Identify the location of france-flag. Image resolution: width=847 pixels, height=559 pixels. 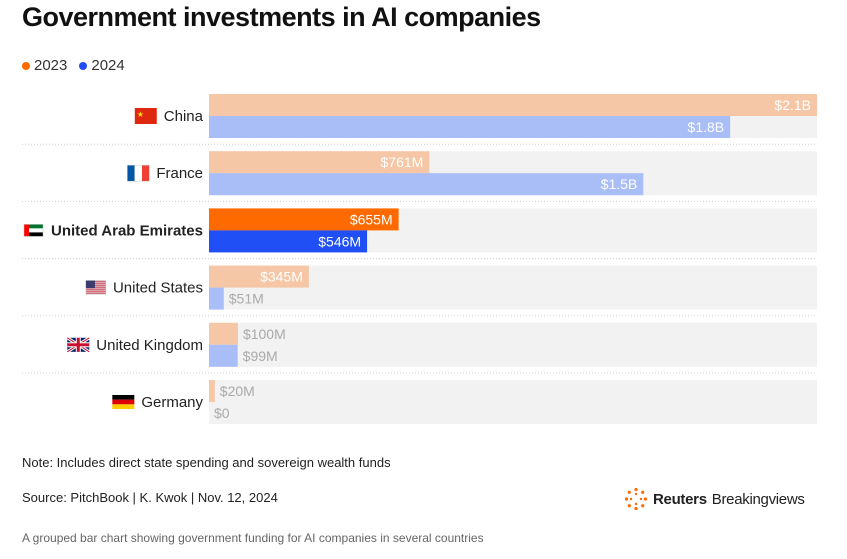
(138, 173).